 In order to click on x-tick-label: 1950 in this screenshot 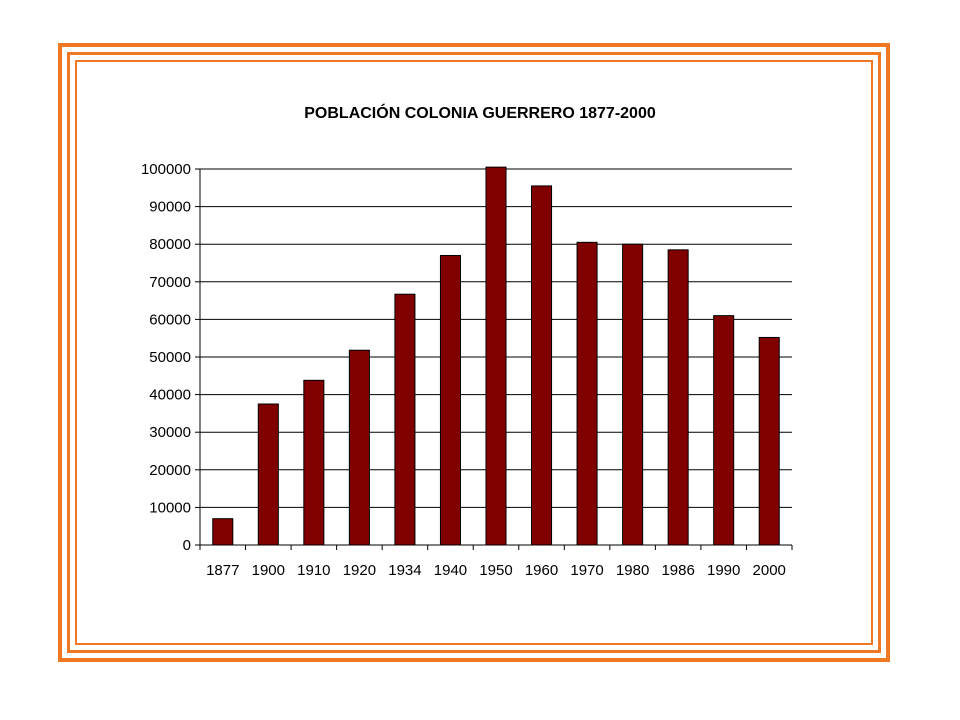, I will do `click(495, 570)`.